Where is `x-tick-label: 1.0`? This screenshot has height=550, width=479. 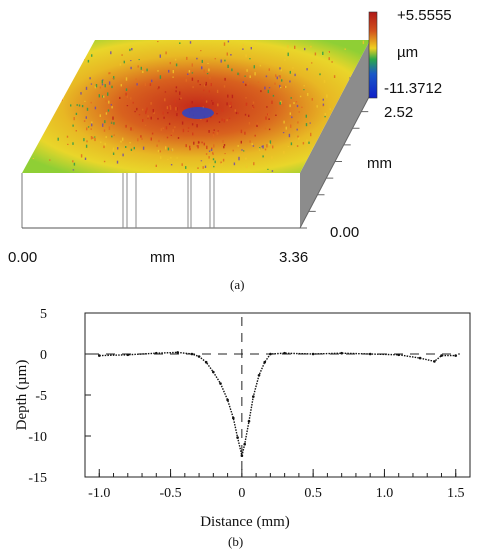
x-tick-label: 1.0 is located at coordinates (385, 493).